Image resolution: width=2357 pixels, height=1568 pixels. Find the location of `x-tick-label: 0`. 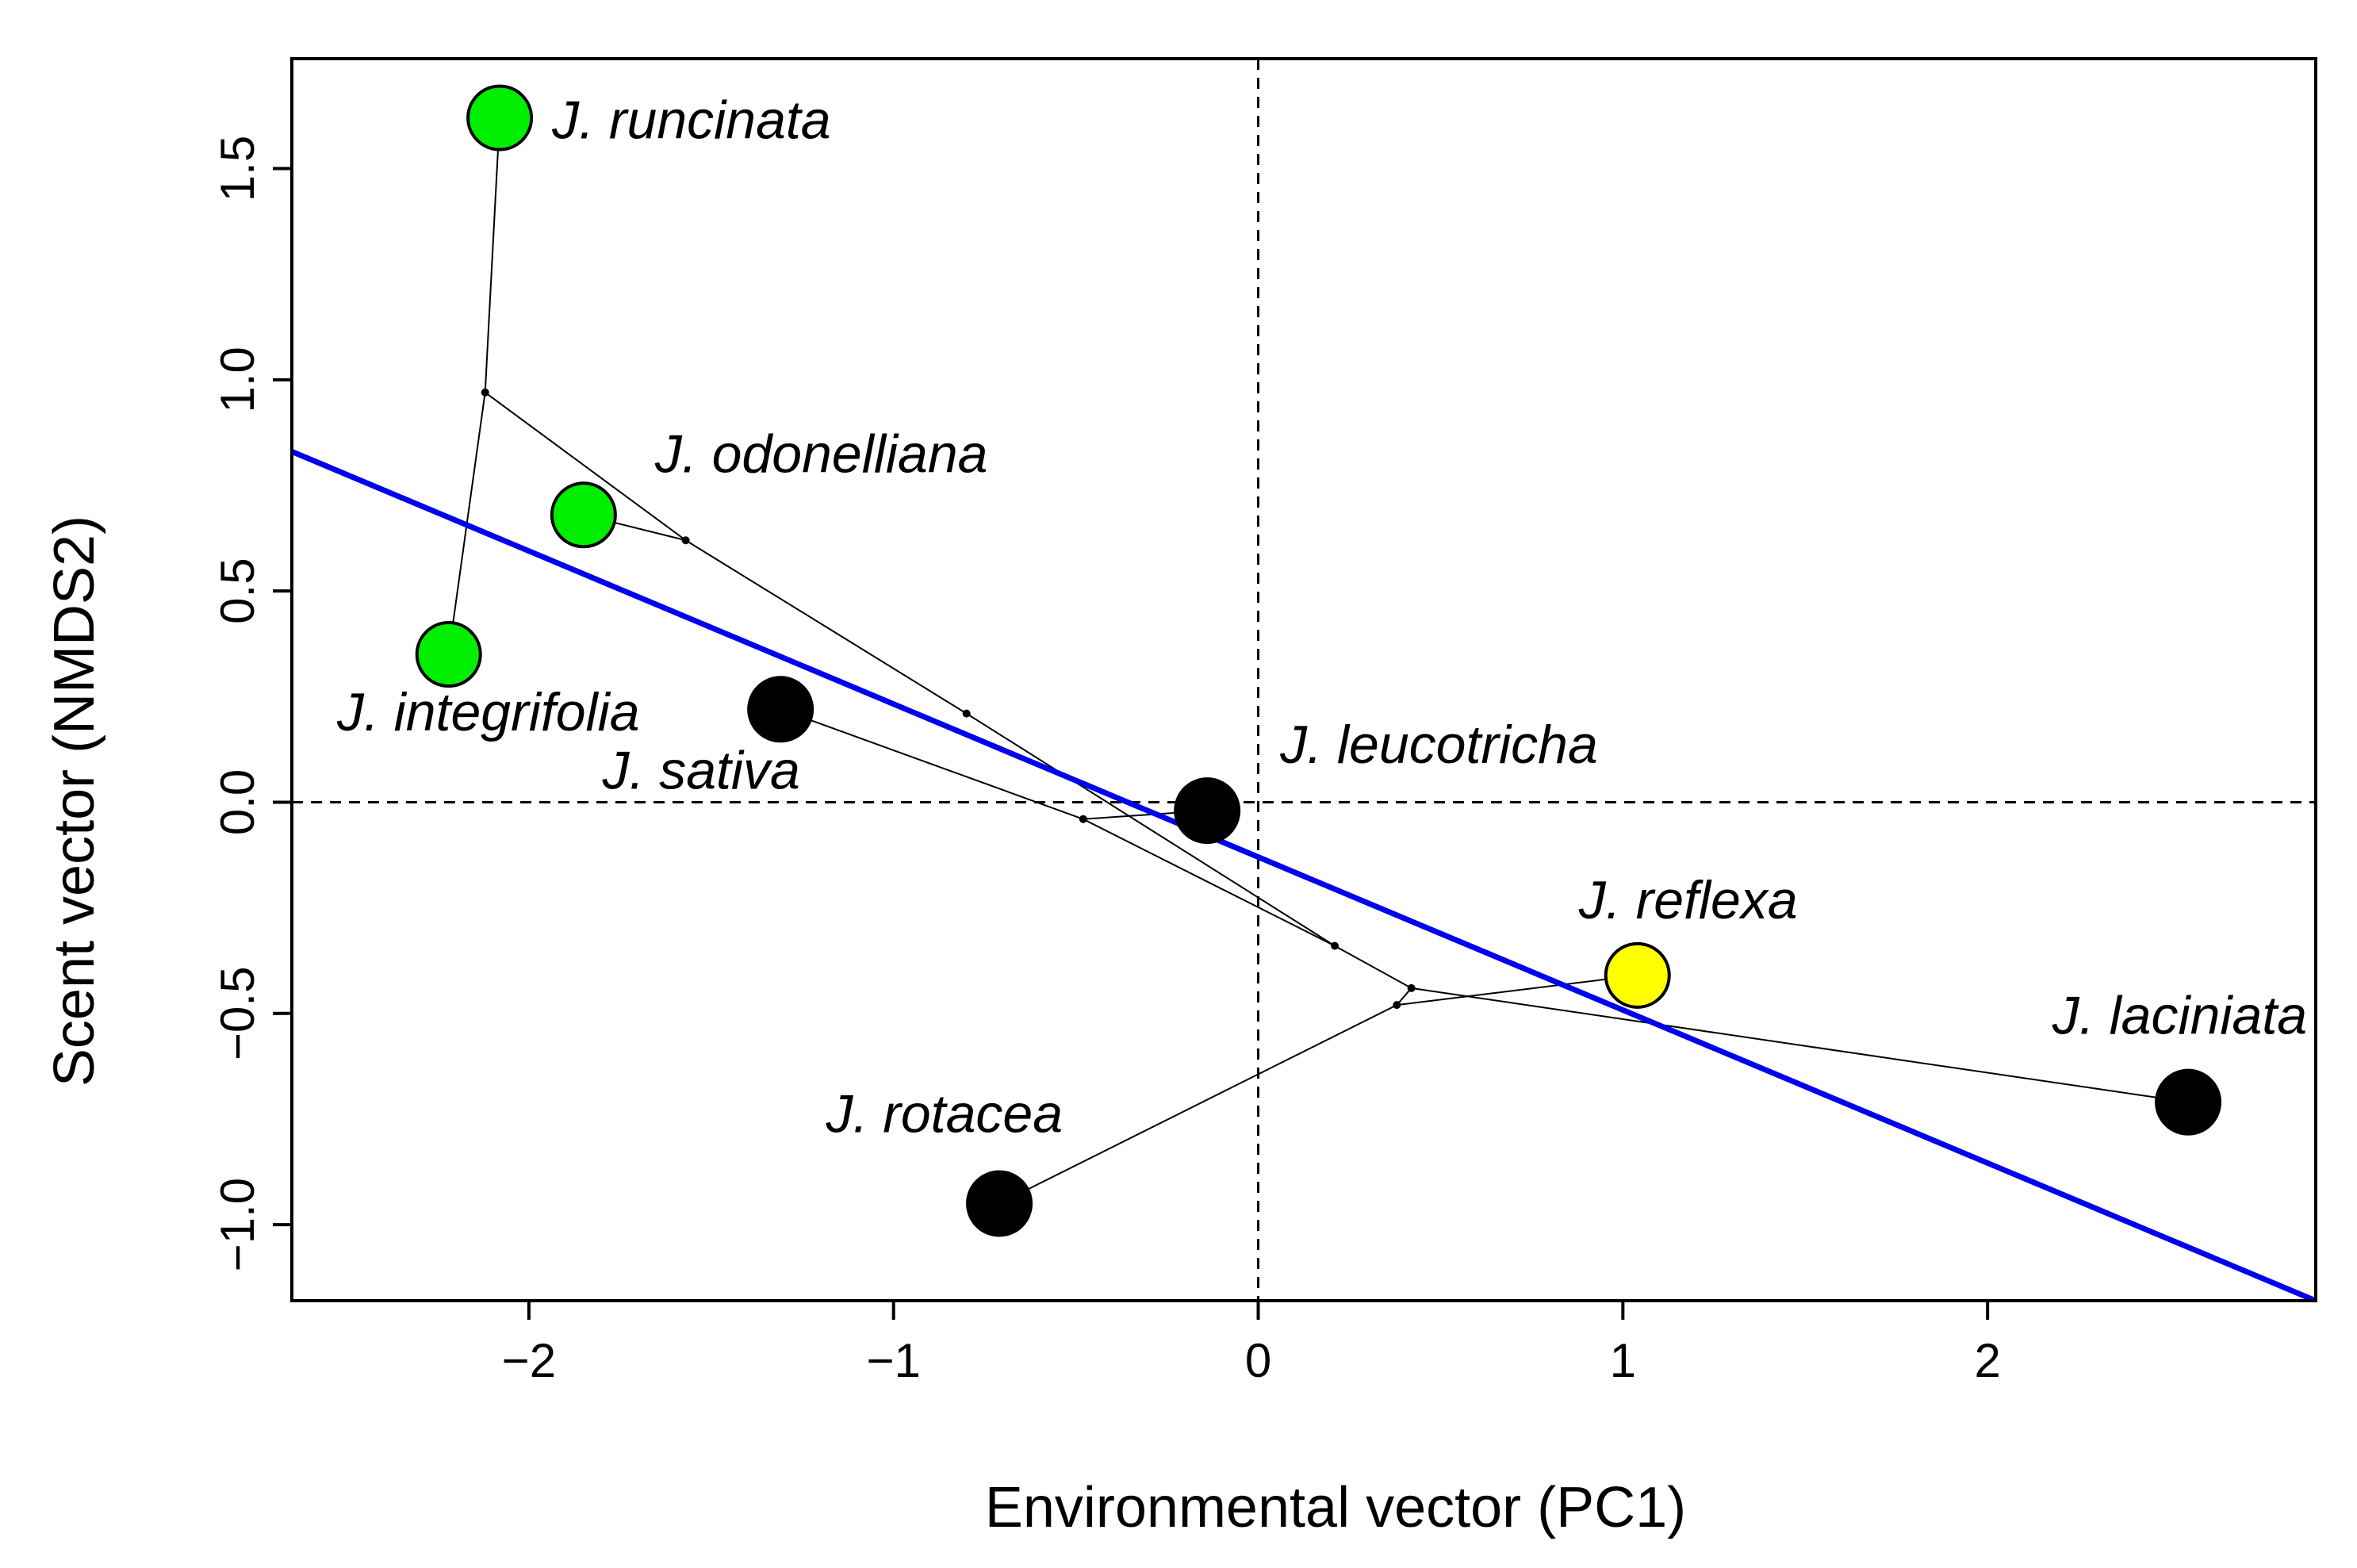

x-tick-label: 0 is located at coordinates (1258, 1360).